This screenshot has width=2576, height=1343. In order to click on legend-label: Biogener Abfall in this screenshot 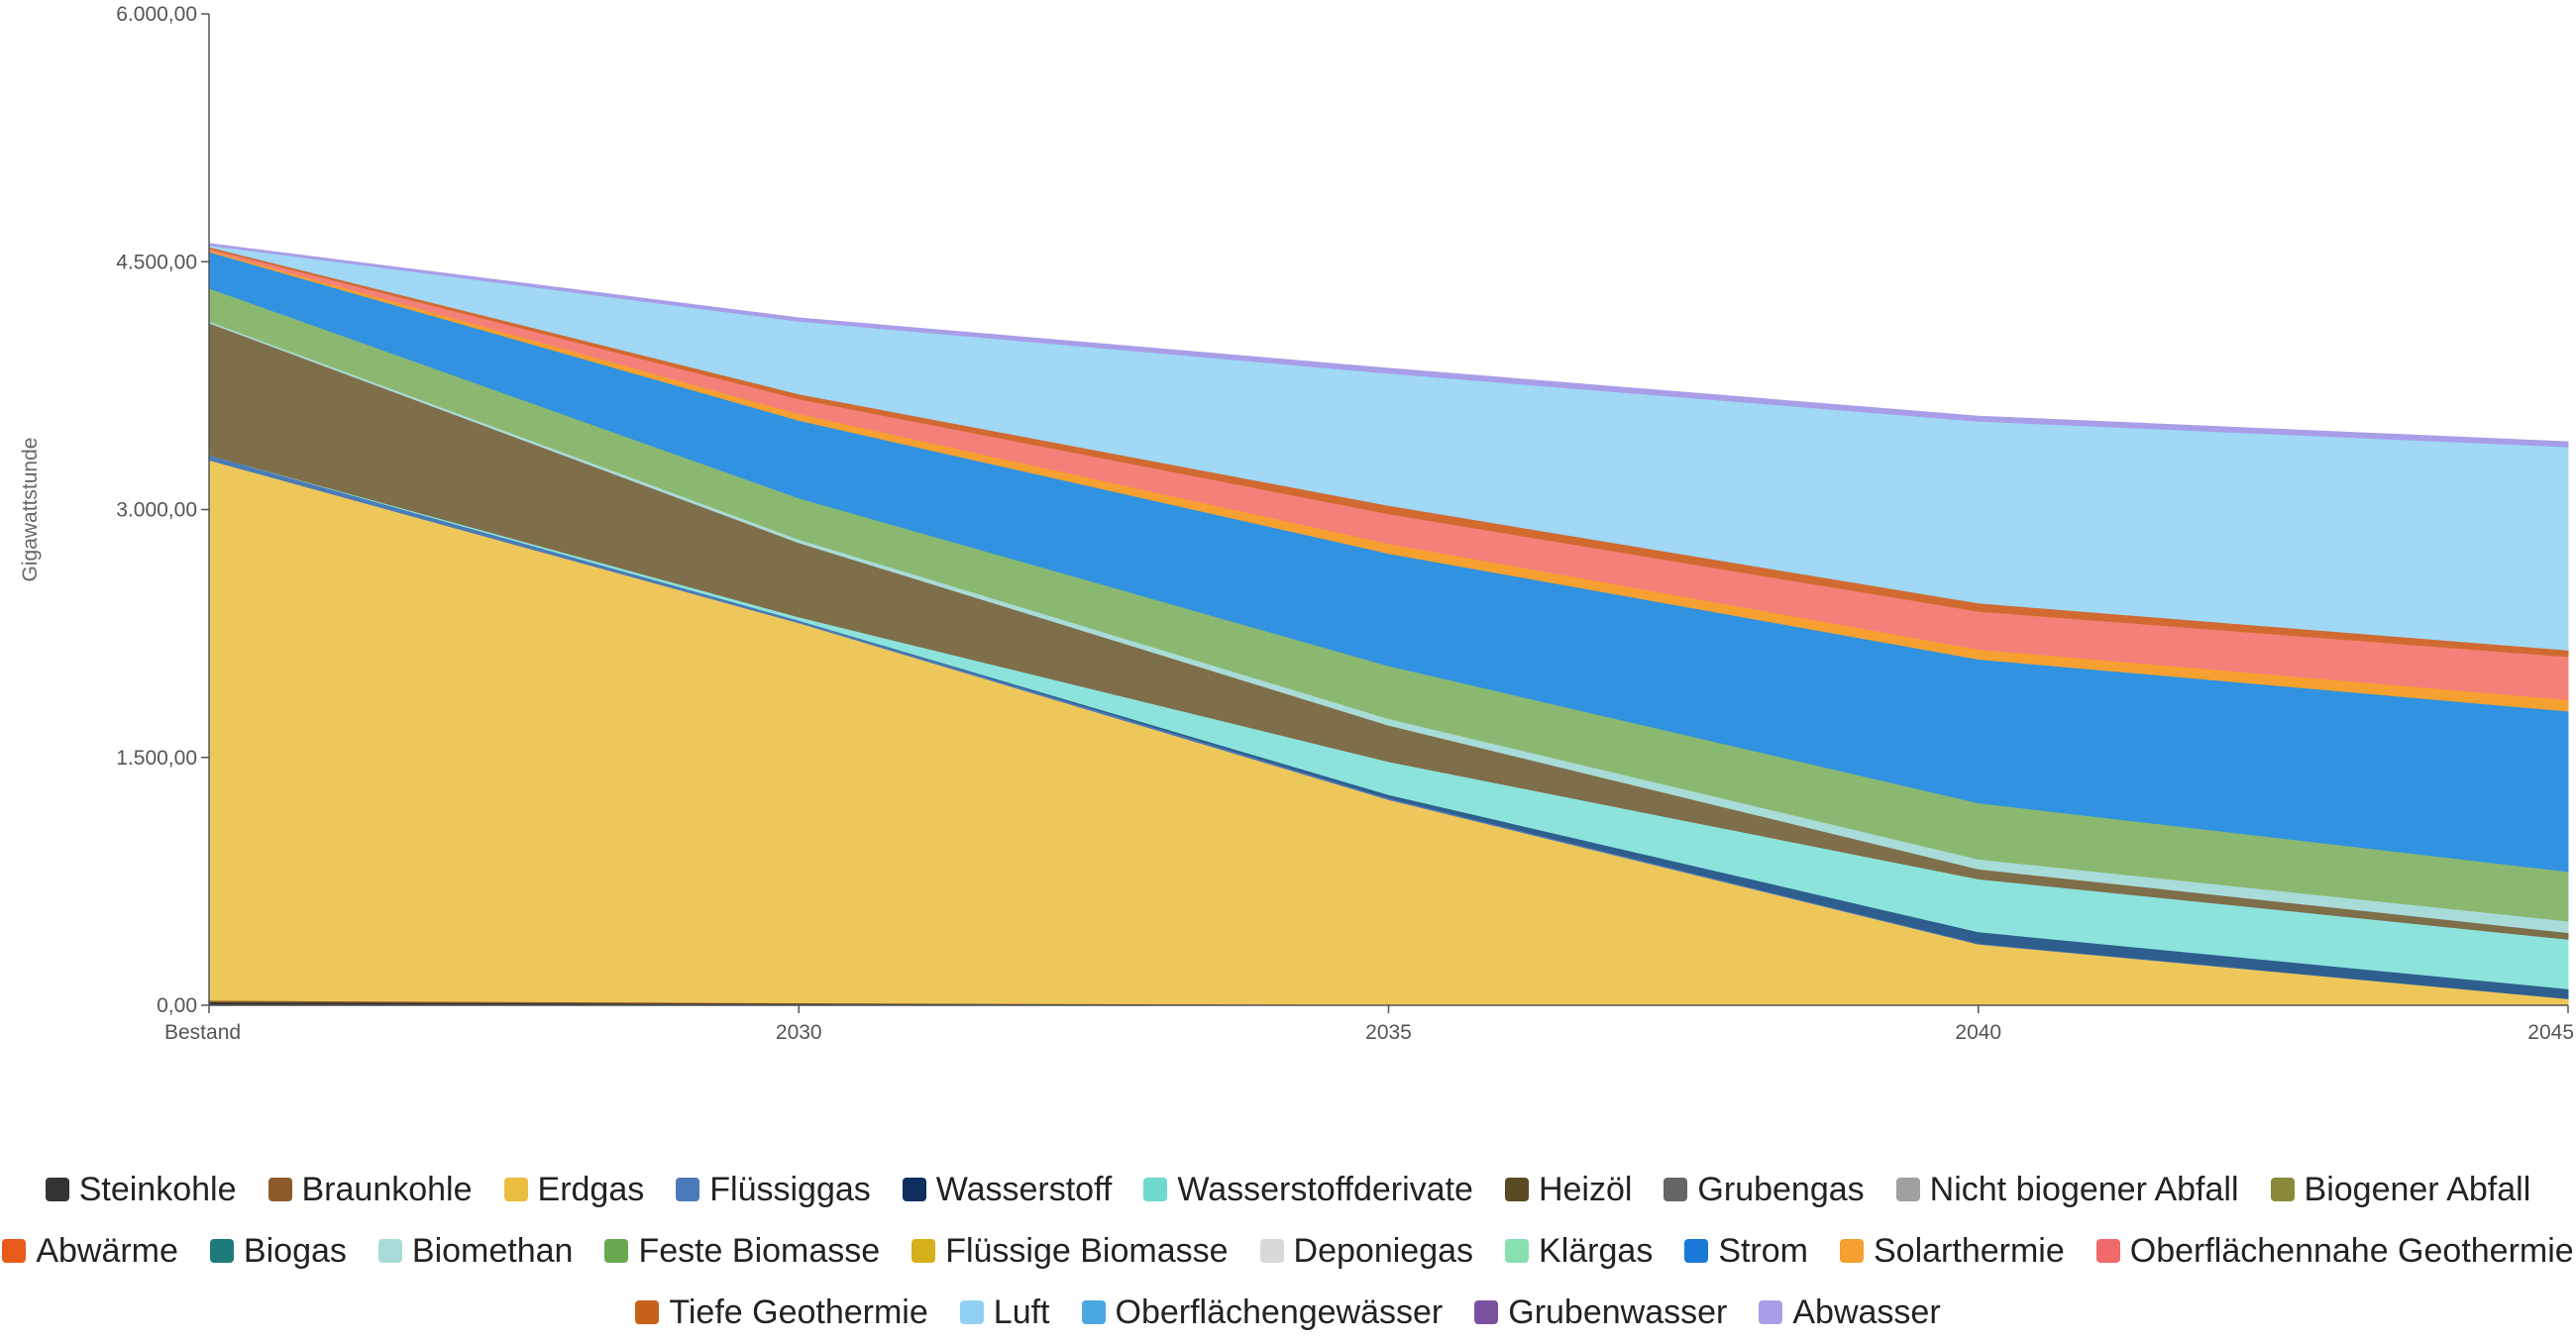, I will do `click(2417, 1189)`.